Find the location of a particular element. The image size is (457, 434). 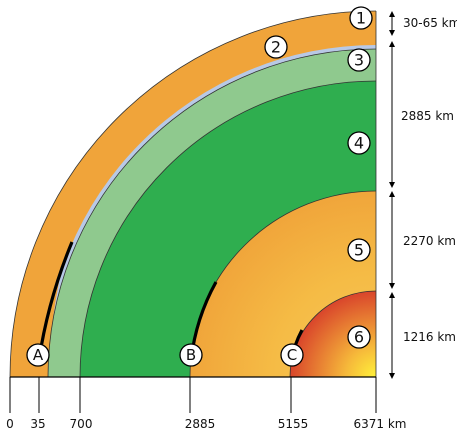

layer-badge-1: 1 is located at coordinates (361, 18).